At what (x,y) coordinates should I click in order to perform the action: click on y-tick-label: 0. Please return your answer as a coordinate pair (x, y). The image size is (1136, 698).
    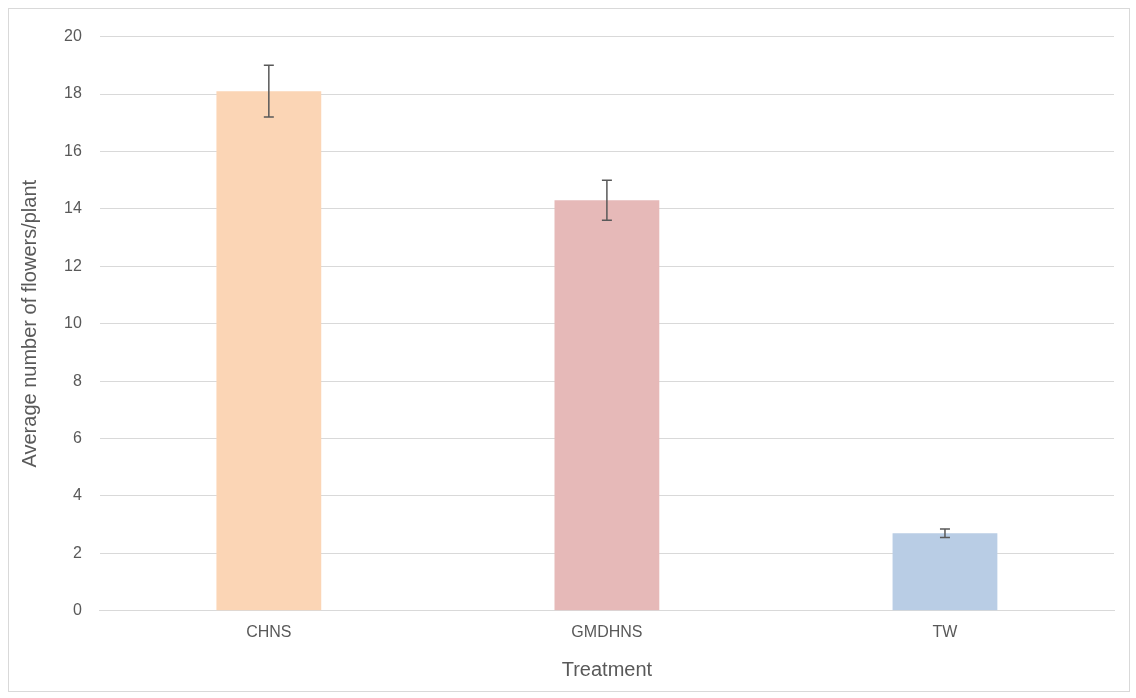
    Looking at the image, I should click on (77, 610).